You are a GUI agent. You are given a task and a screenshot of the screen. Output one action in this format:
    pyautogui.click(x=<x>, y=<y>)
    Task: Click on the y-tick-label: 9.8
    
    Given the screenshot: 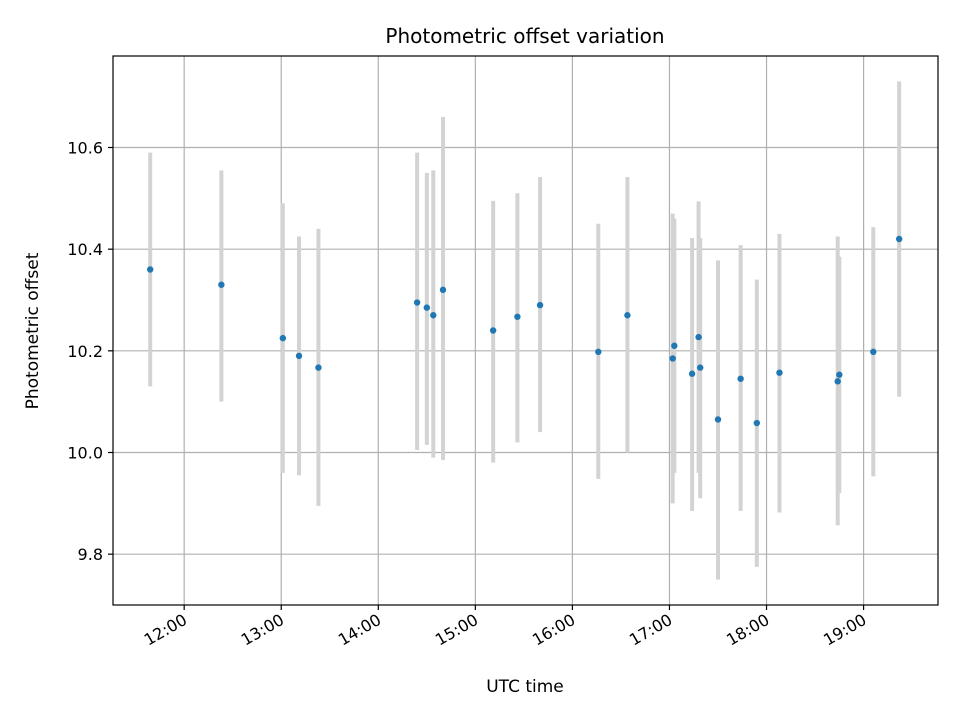 What is the action you would take?
    pyautogui.click(x=90, y=554)
    